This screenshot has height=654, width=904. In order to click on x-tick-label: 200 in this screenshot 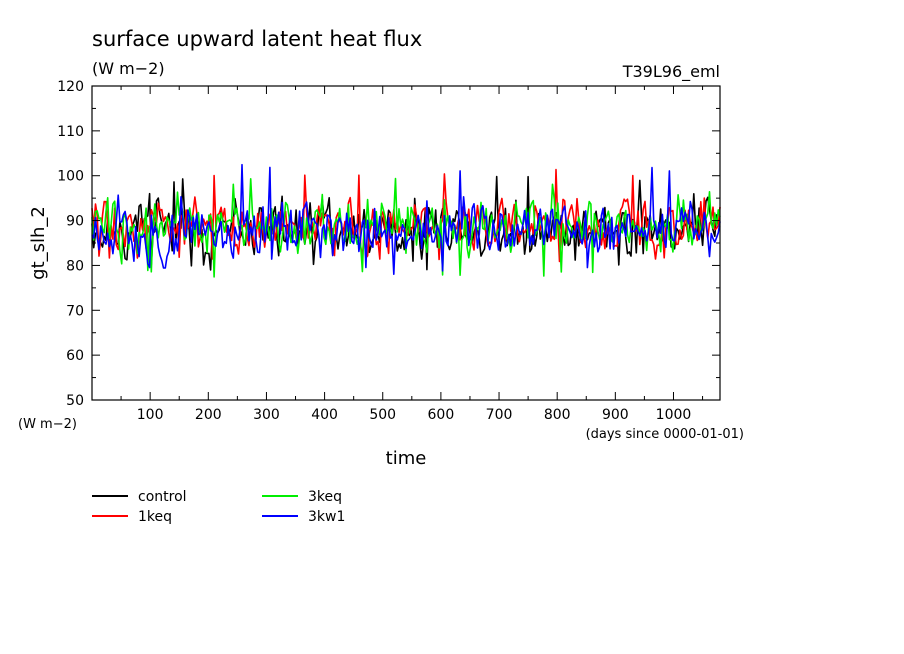, I will do `click(208, 415)`.